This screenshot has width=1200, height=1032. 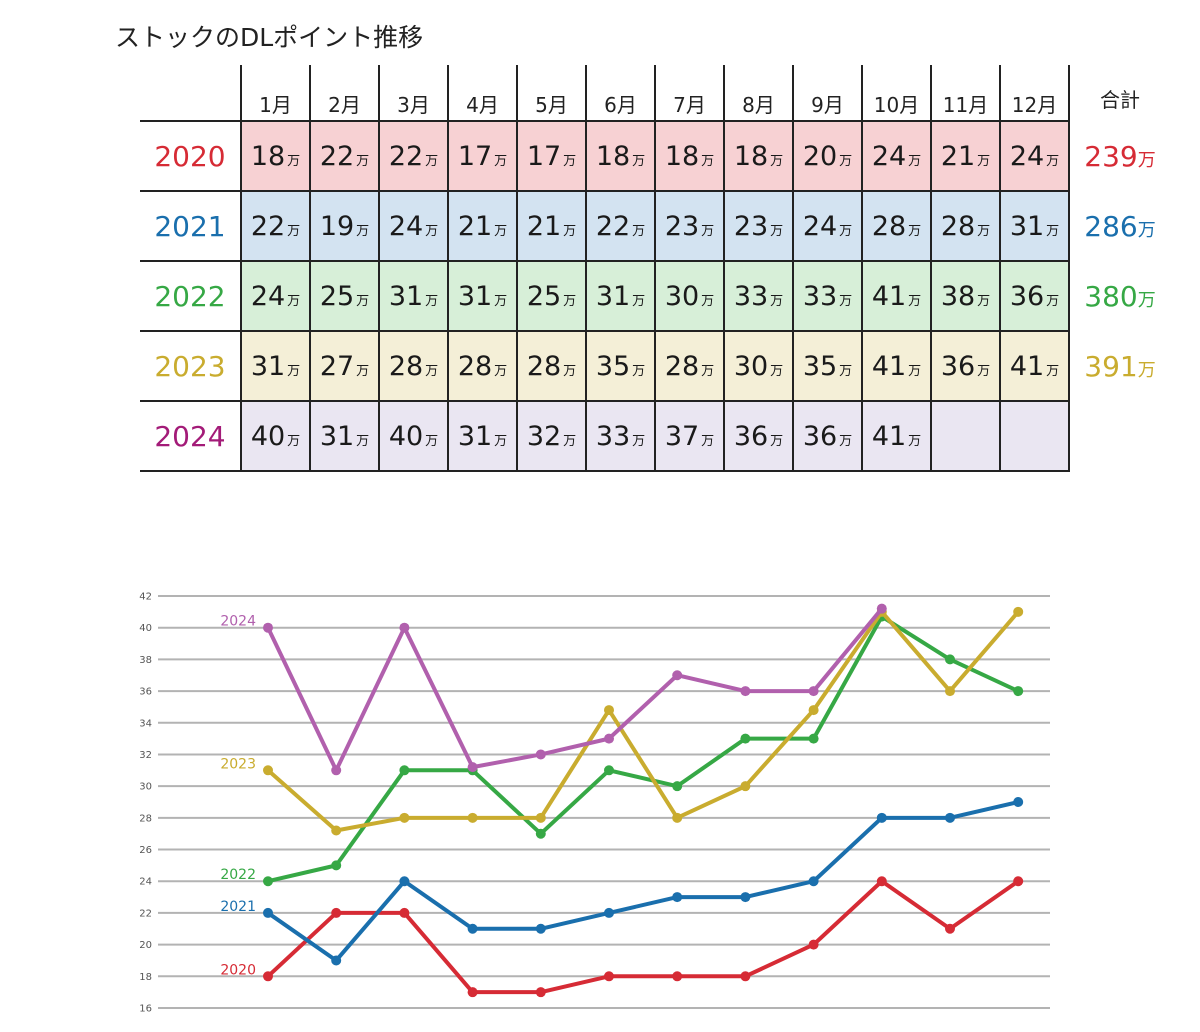 I want to click on value-cell: 27 万, so click(x=344, y=366).